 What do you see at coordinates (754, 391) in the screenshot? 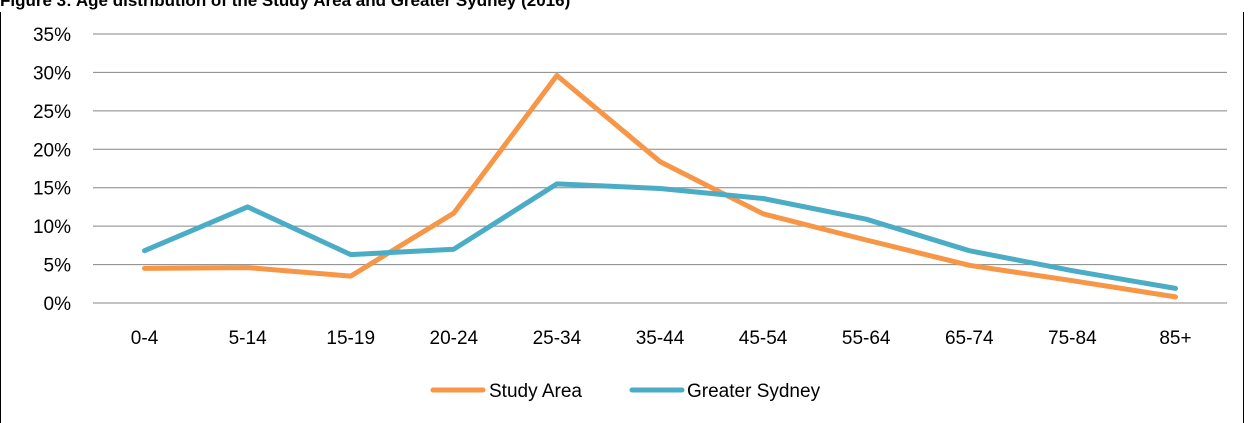
I see `legend-label: Greater Sydney` at bounding box center [754, 391].